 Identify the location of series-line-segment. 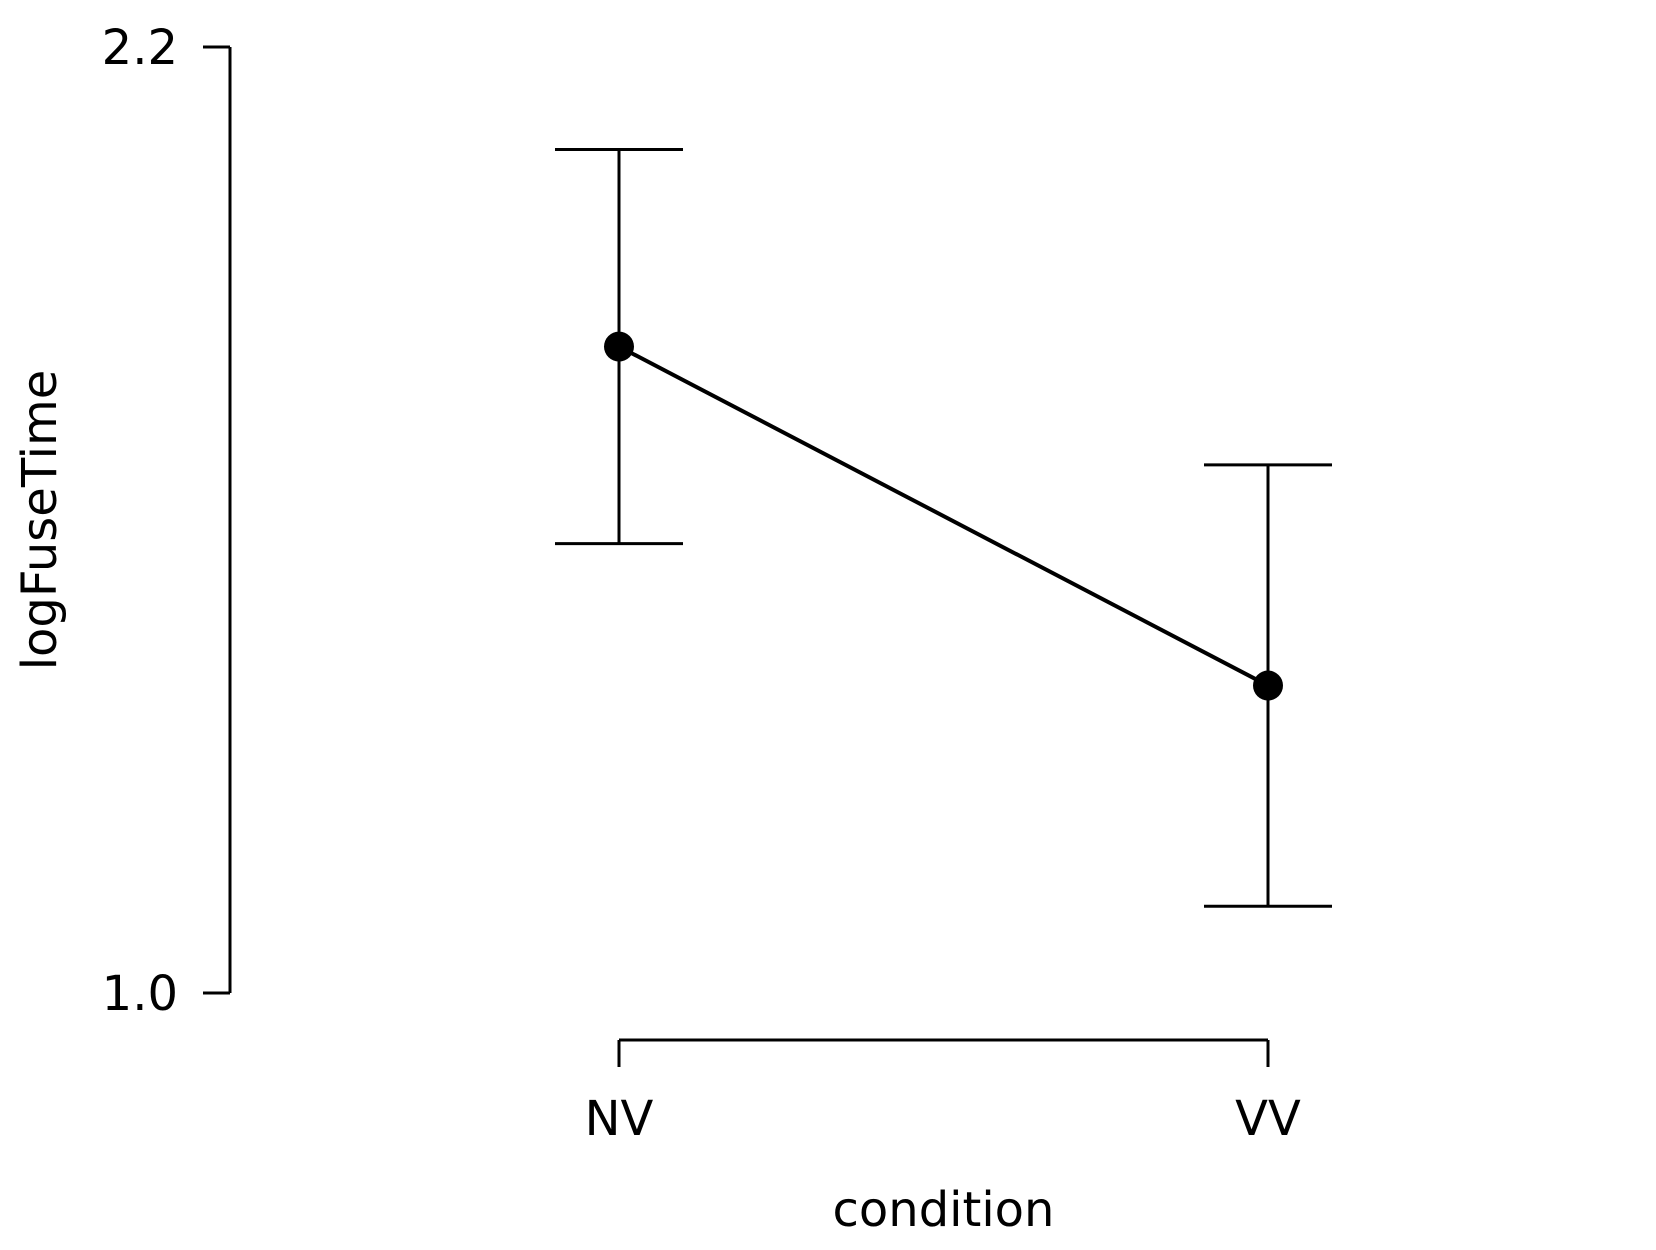
(943, 516).